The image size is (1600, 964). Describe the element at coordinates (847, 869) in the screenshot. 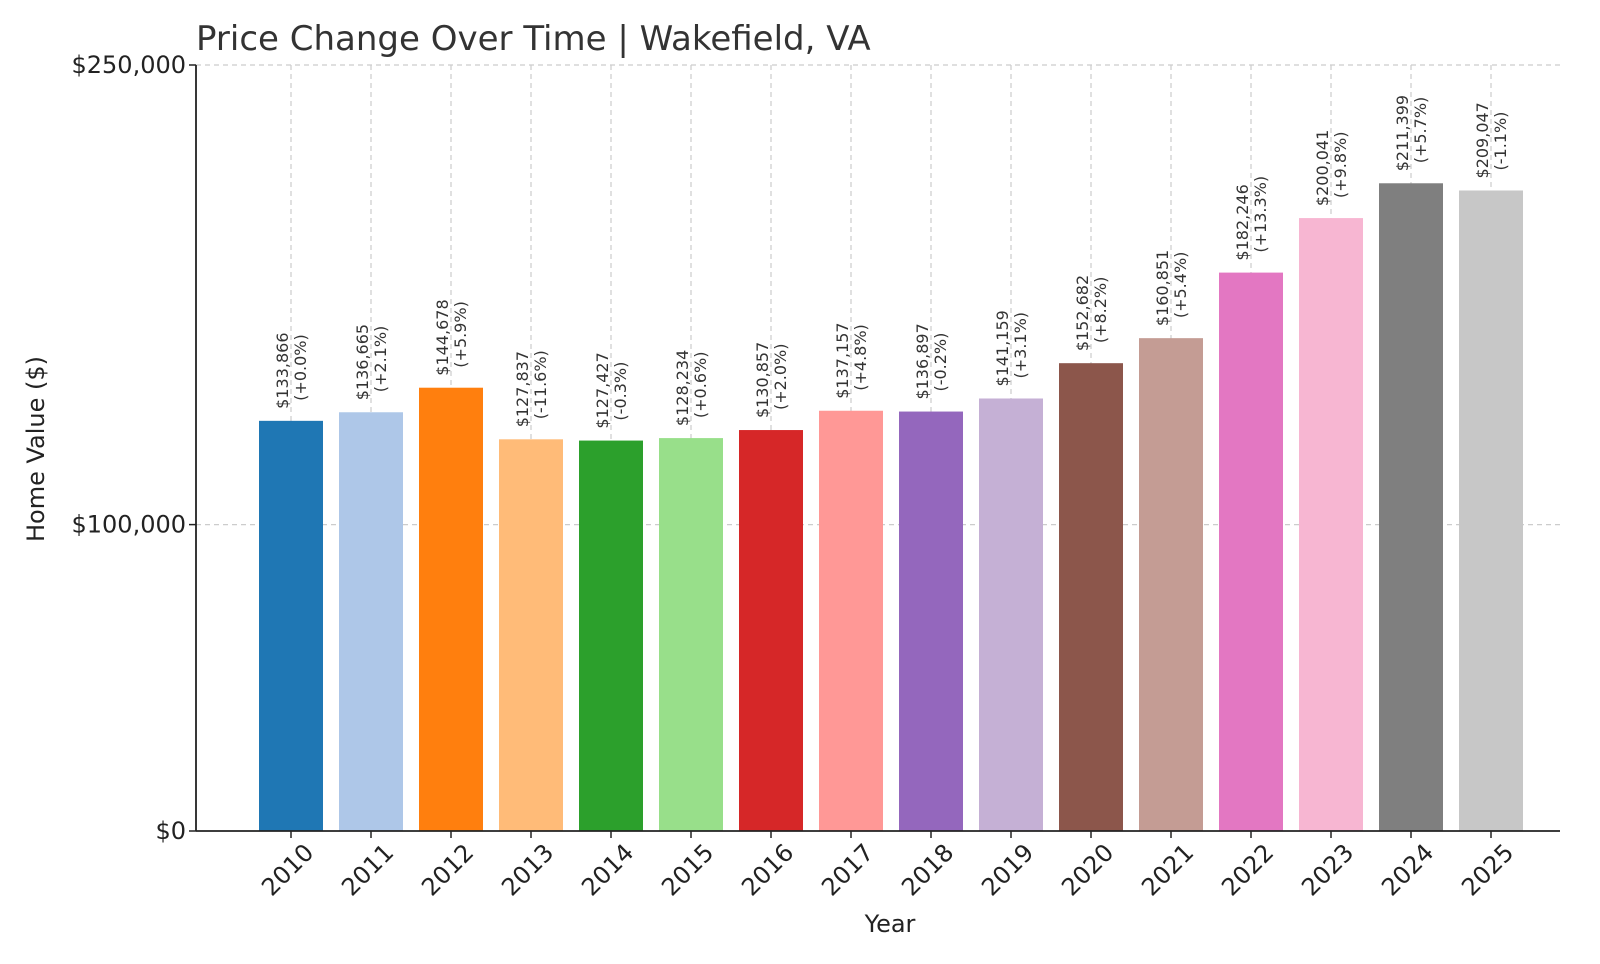

I see `x-tick-label: 2017` at that location.